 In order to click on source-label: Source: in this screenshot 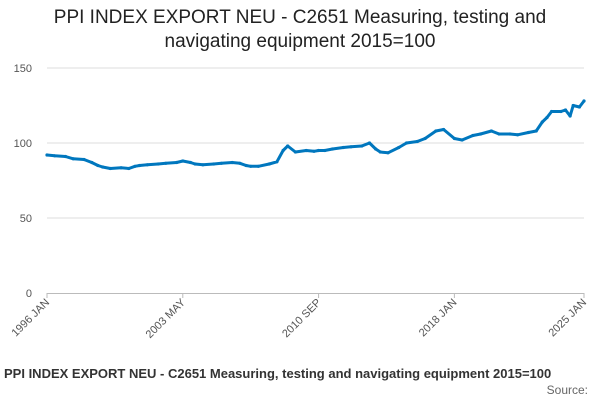, I will do `click(567, 390)`.